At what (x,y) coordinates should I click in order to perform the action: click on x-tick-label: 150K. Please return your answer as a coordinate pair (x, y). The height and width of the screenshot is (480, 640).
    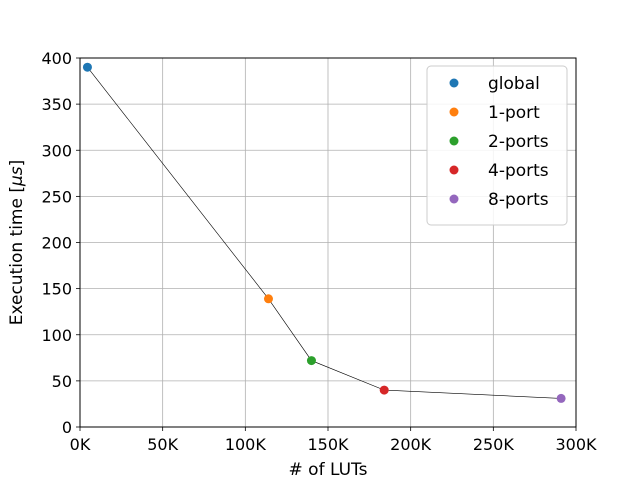
    Looking at the image, I should click on (328, 444).